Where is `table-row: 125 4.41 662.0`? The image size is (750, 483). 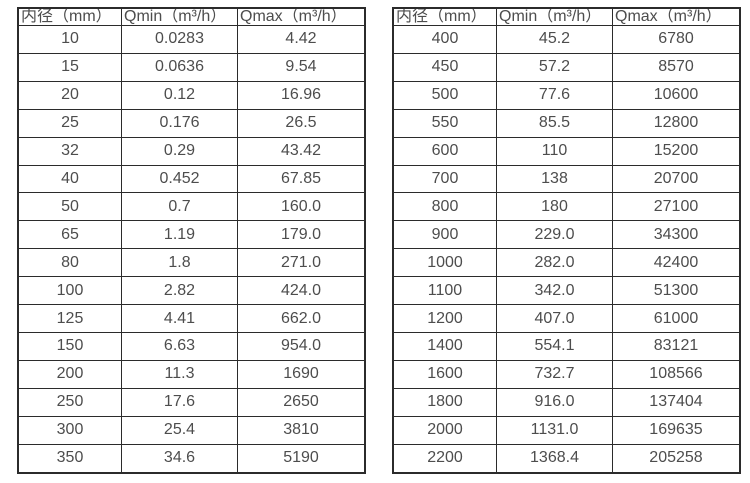
table-row: 125 4.41 662.0 is located at coordinates (191, 318).